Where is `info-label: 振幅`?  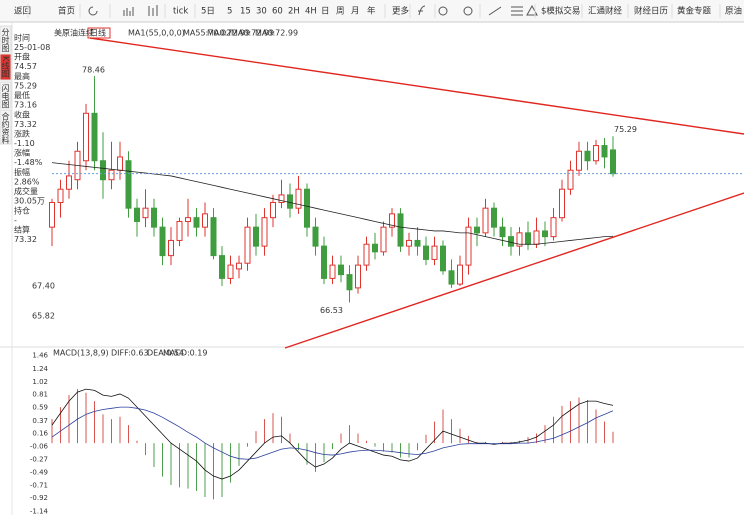
info-label: 振幅 is located at coordinates (22, 172).